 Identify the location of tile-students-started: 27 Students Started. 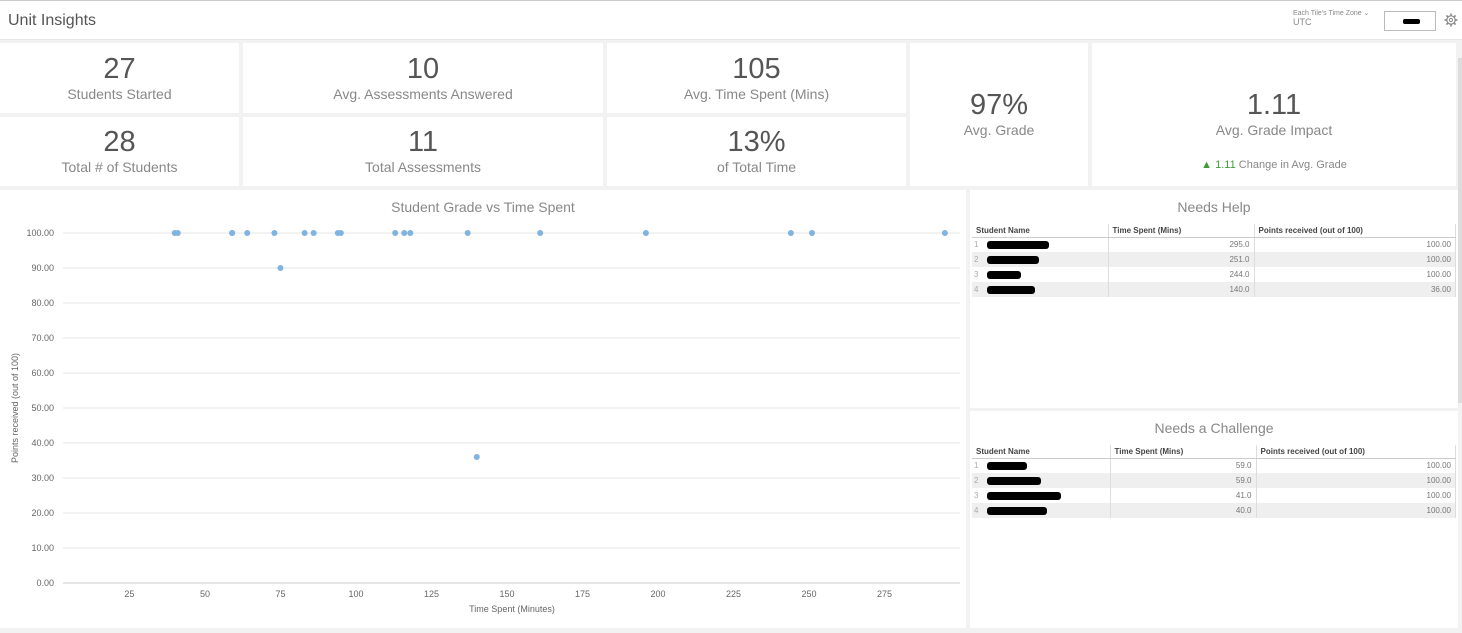
(119, 78).